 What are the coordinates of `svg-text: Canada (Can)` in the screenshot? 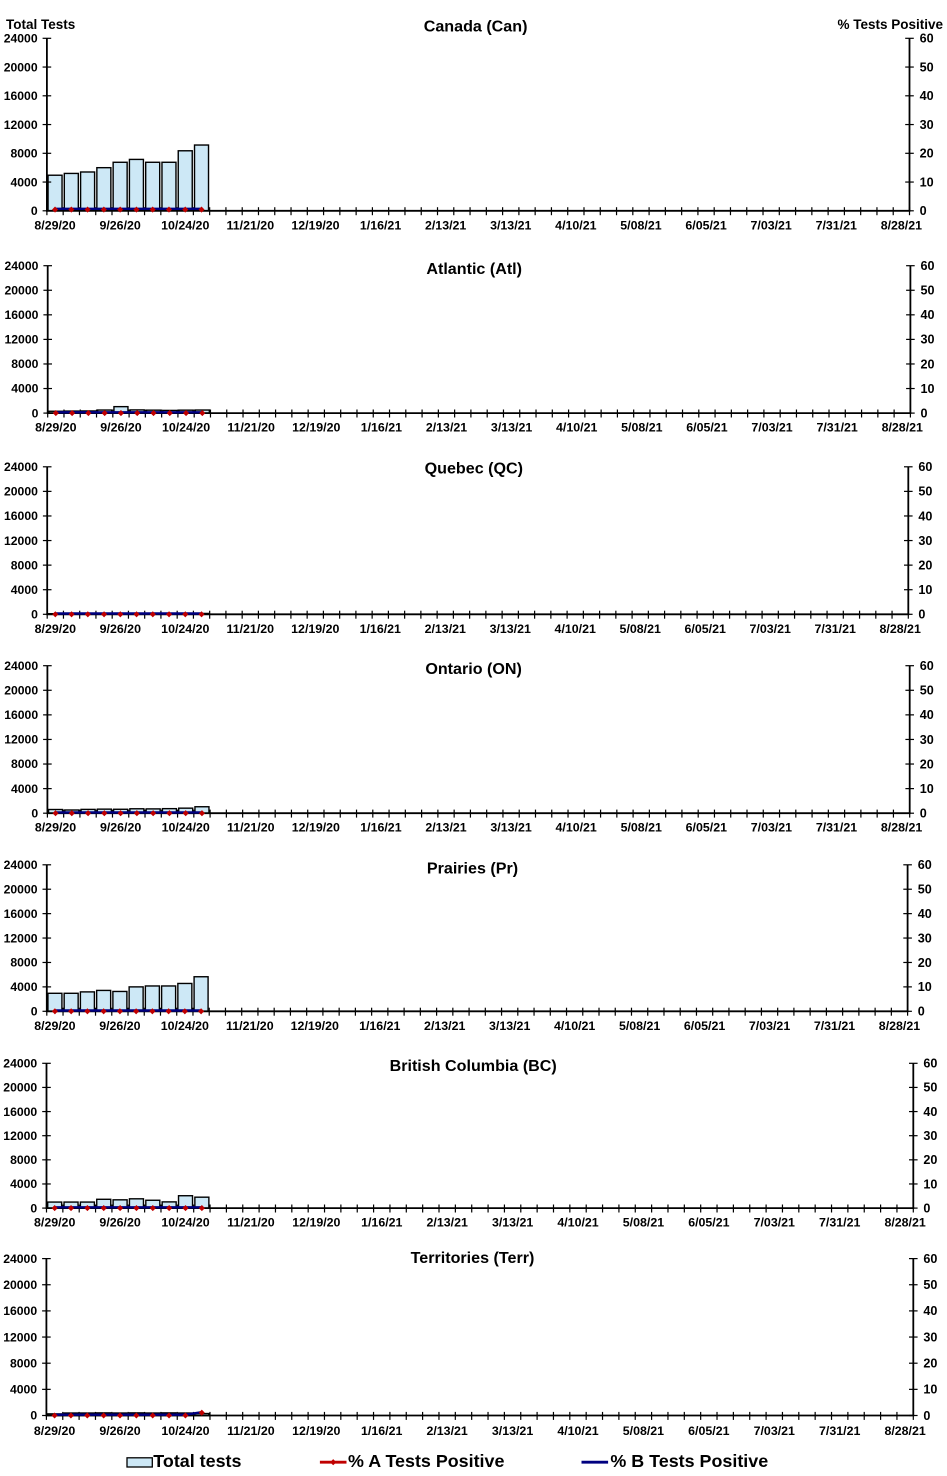 It's located at (476, 26).